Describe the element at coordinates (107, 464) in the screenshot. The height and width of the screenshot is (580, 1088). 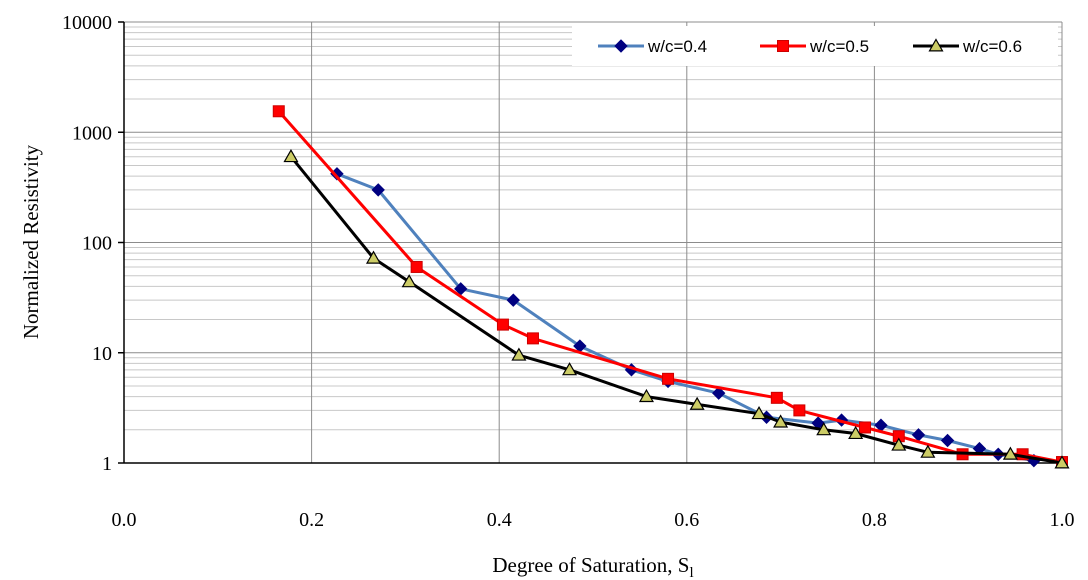
I see `y-tick-label: 1` at that location.